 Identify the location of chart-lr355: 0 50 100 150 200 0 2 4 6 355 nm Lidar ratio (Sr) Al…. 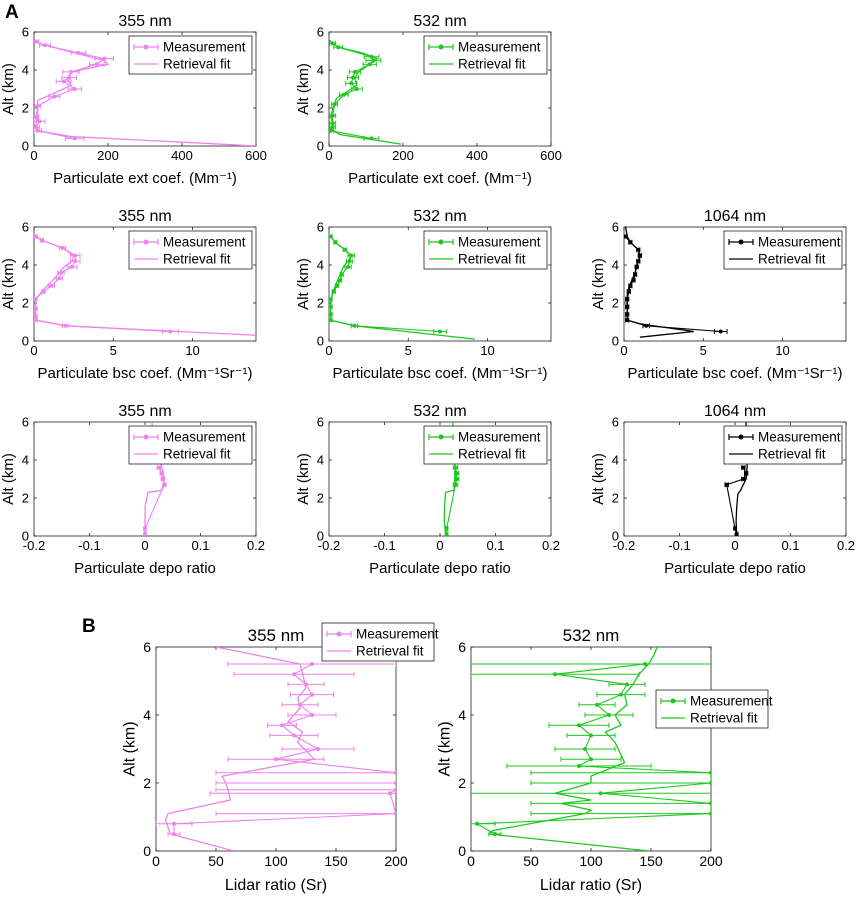
(280, 758).